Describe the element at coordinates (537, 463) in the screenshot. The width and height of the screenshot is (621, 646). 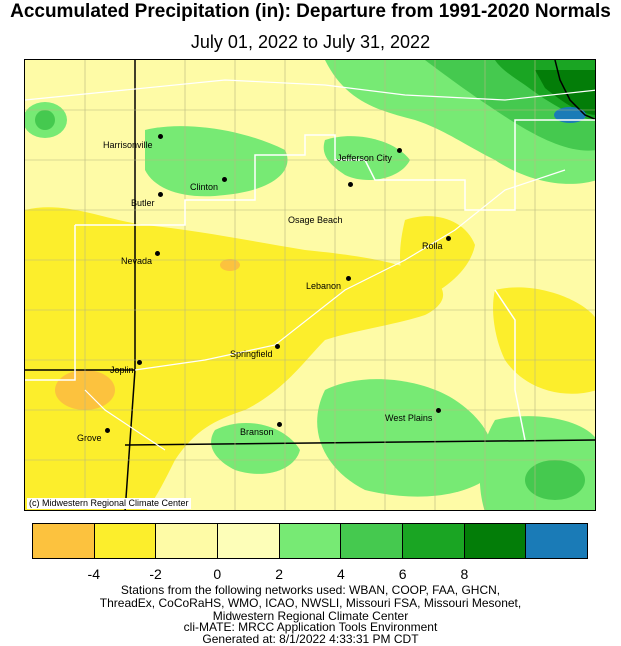
I see `wet-region-southeast` at that location.